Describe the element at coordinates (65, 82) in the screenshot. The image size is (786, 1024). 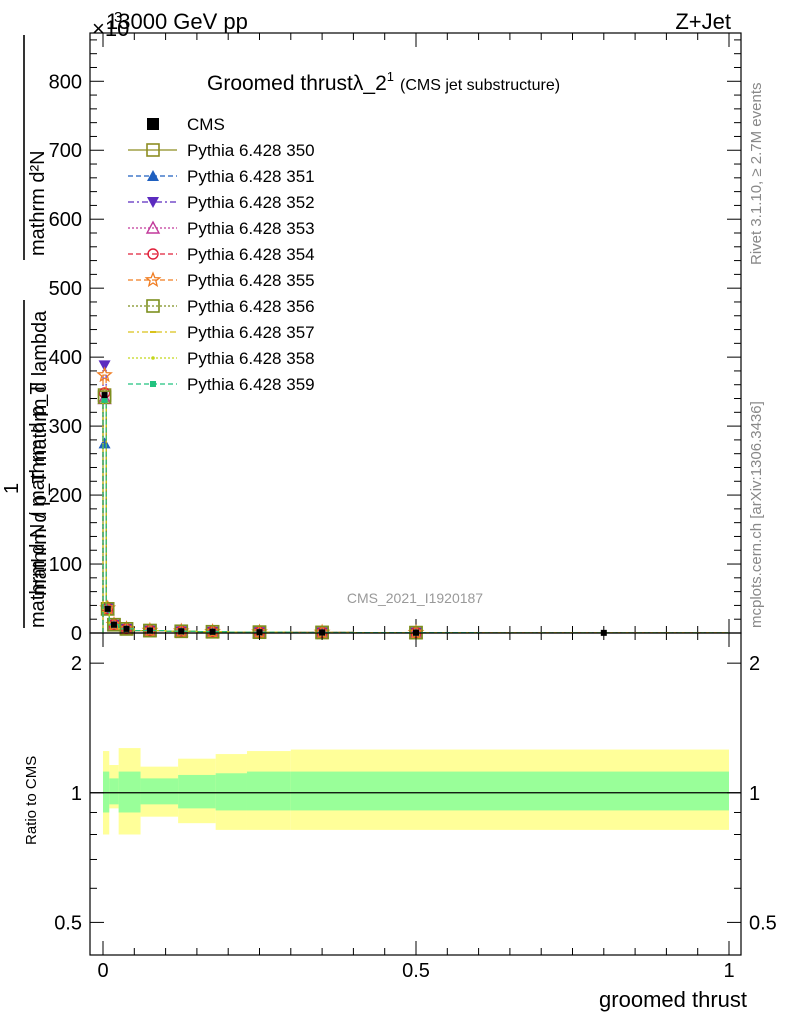
I see `y-tick-label: 800` at that location.